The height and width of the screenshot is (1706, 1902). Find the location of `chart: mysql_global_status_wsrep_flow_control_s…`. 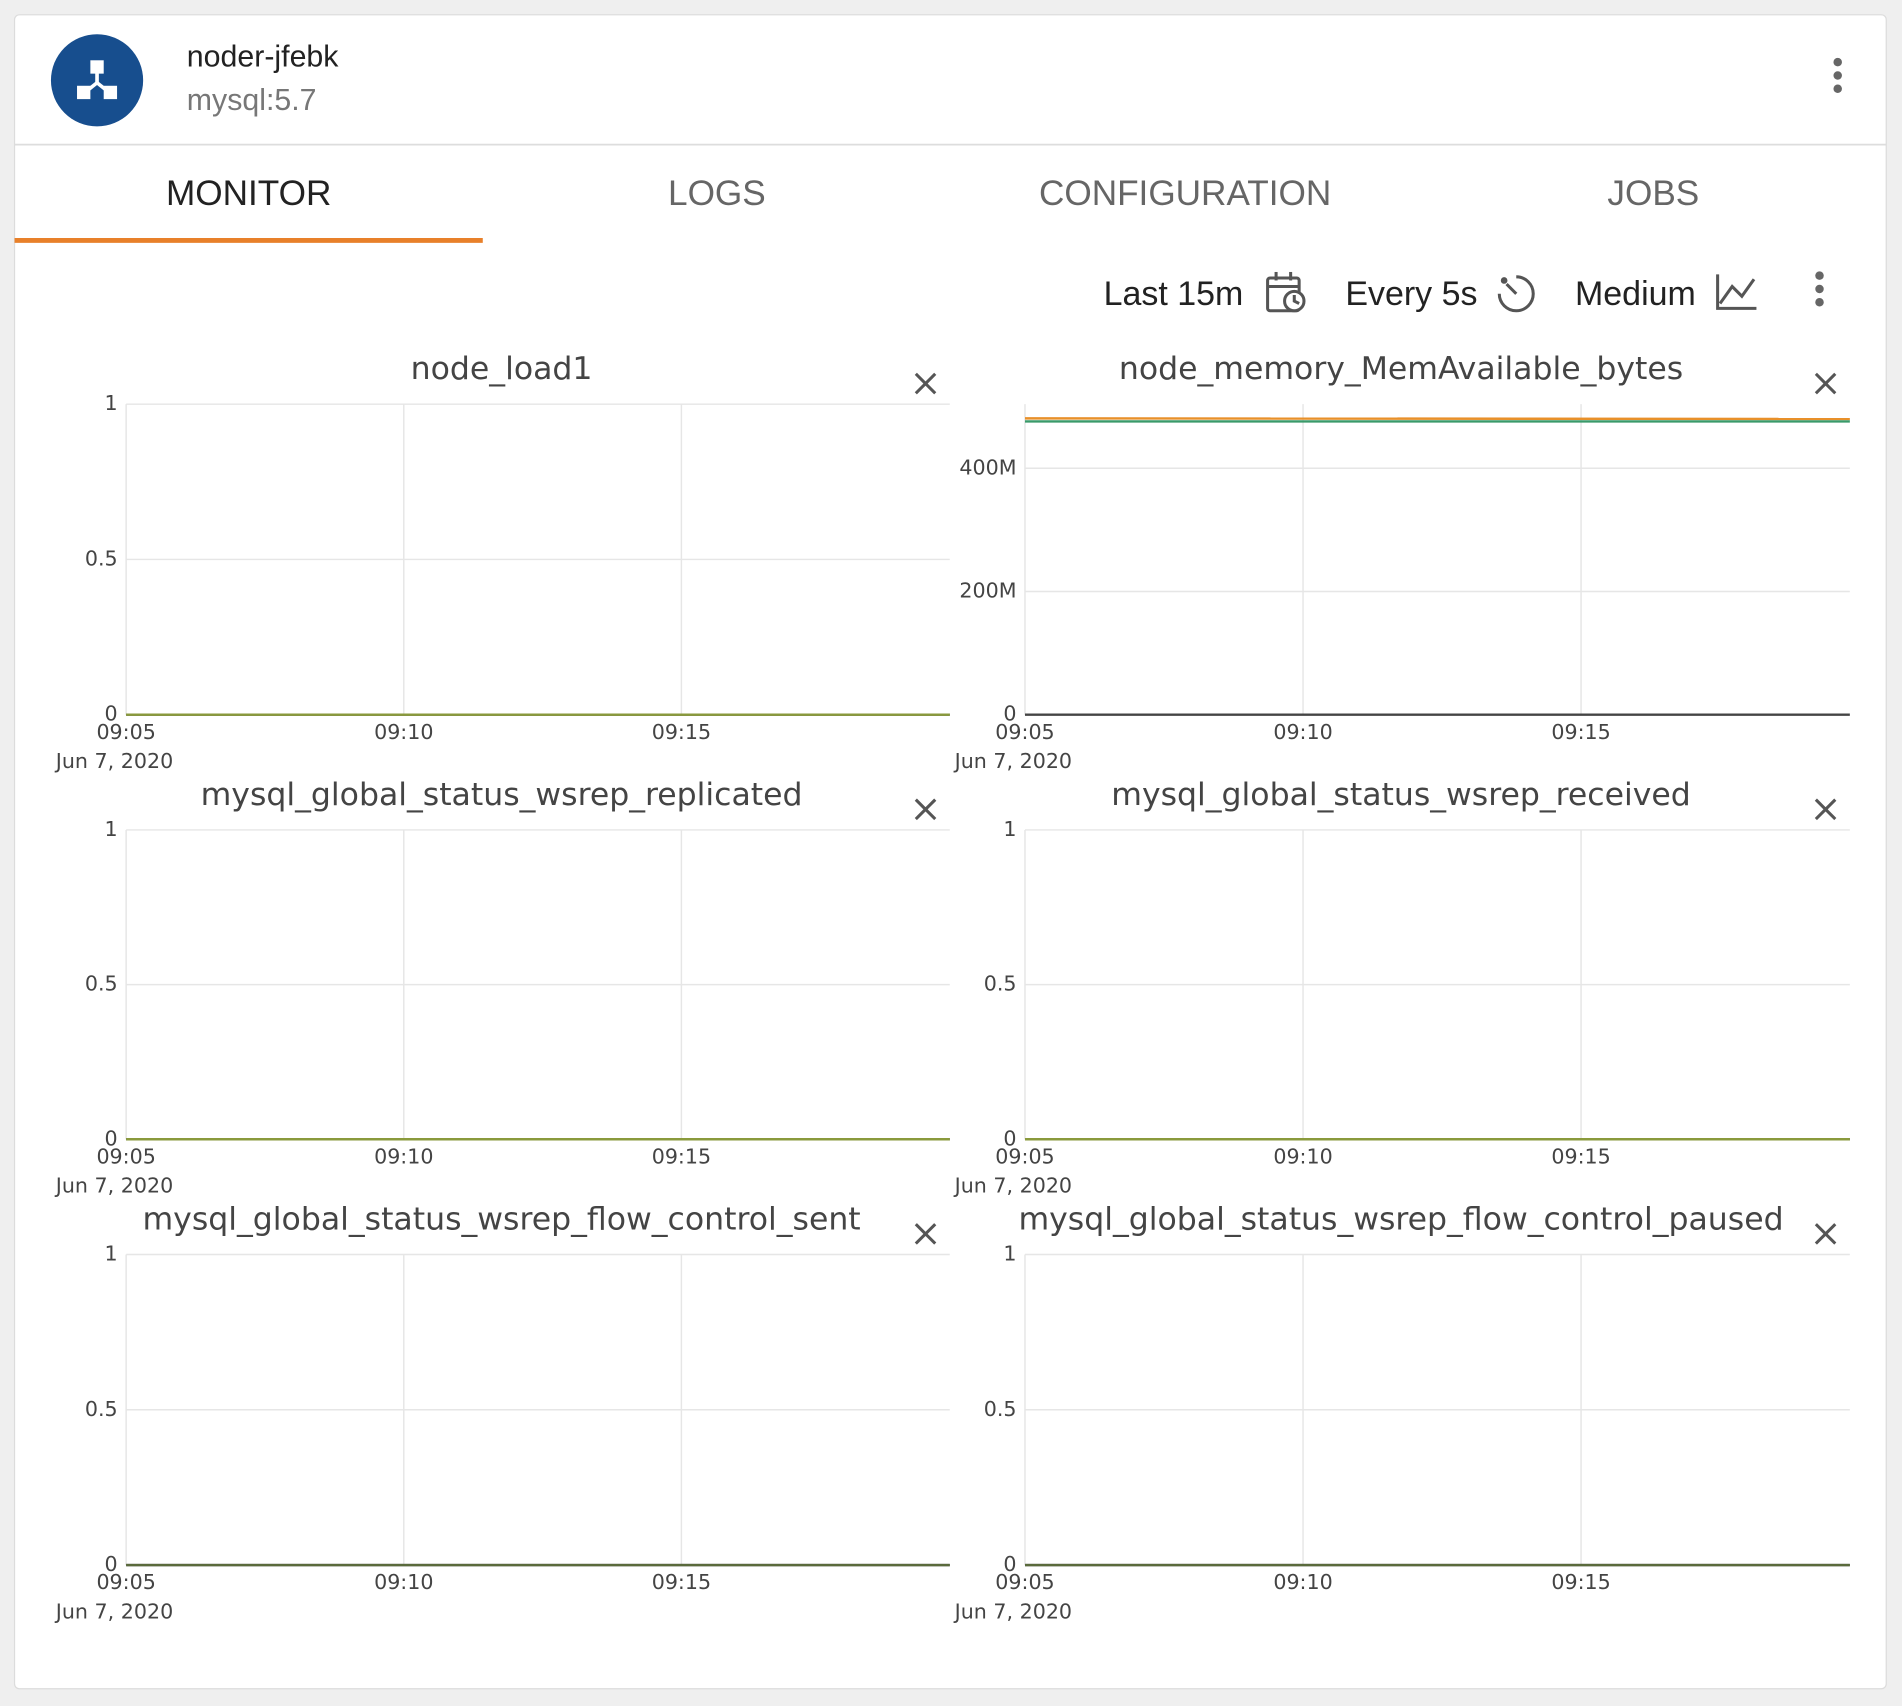

chart: mysql_global_status_wsrep_flow_control_s… is located at coordinates (502, 1412).